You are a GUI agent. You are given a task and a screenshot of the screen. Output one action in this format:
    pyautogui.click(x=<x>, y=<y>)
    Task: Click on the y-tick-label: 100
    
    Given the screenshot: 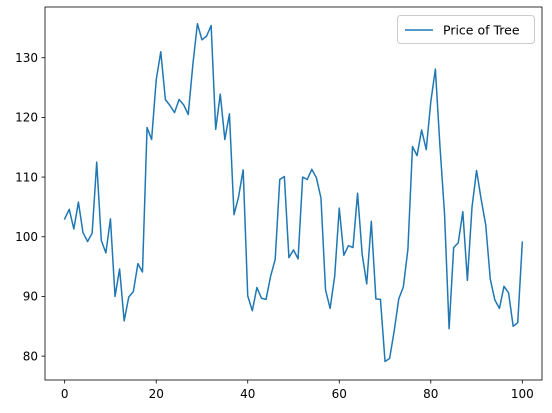 What is the action you would take?
    pyautogui.click(x=26, y=237)
    